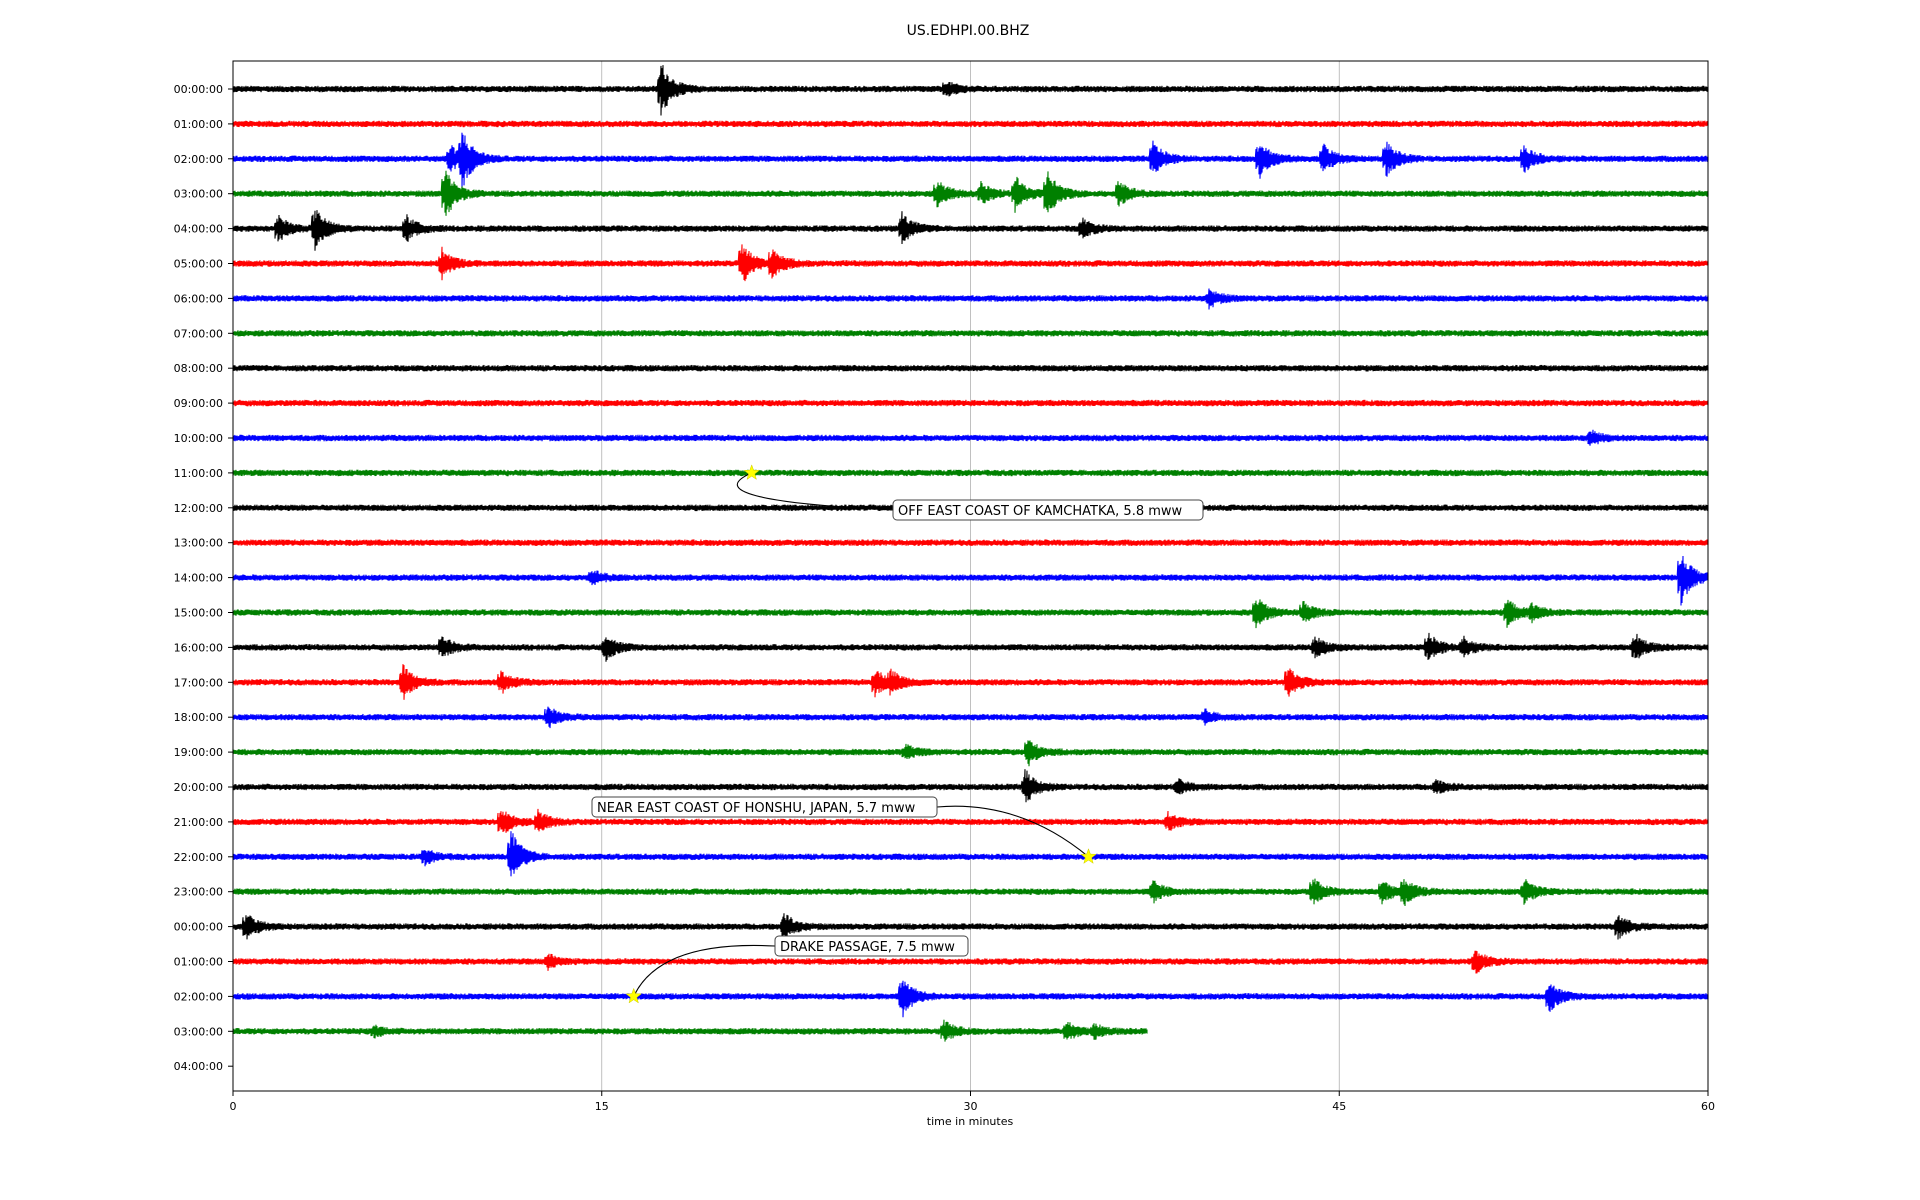 This screenshot has height=1200, width=1920. What do you see at coordinates (198, 752) in the screenshot?
I see `row-time-label: 19:00:00` at bounding box center [198, 752].